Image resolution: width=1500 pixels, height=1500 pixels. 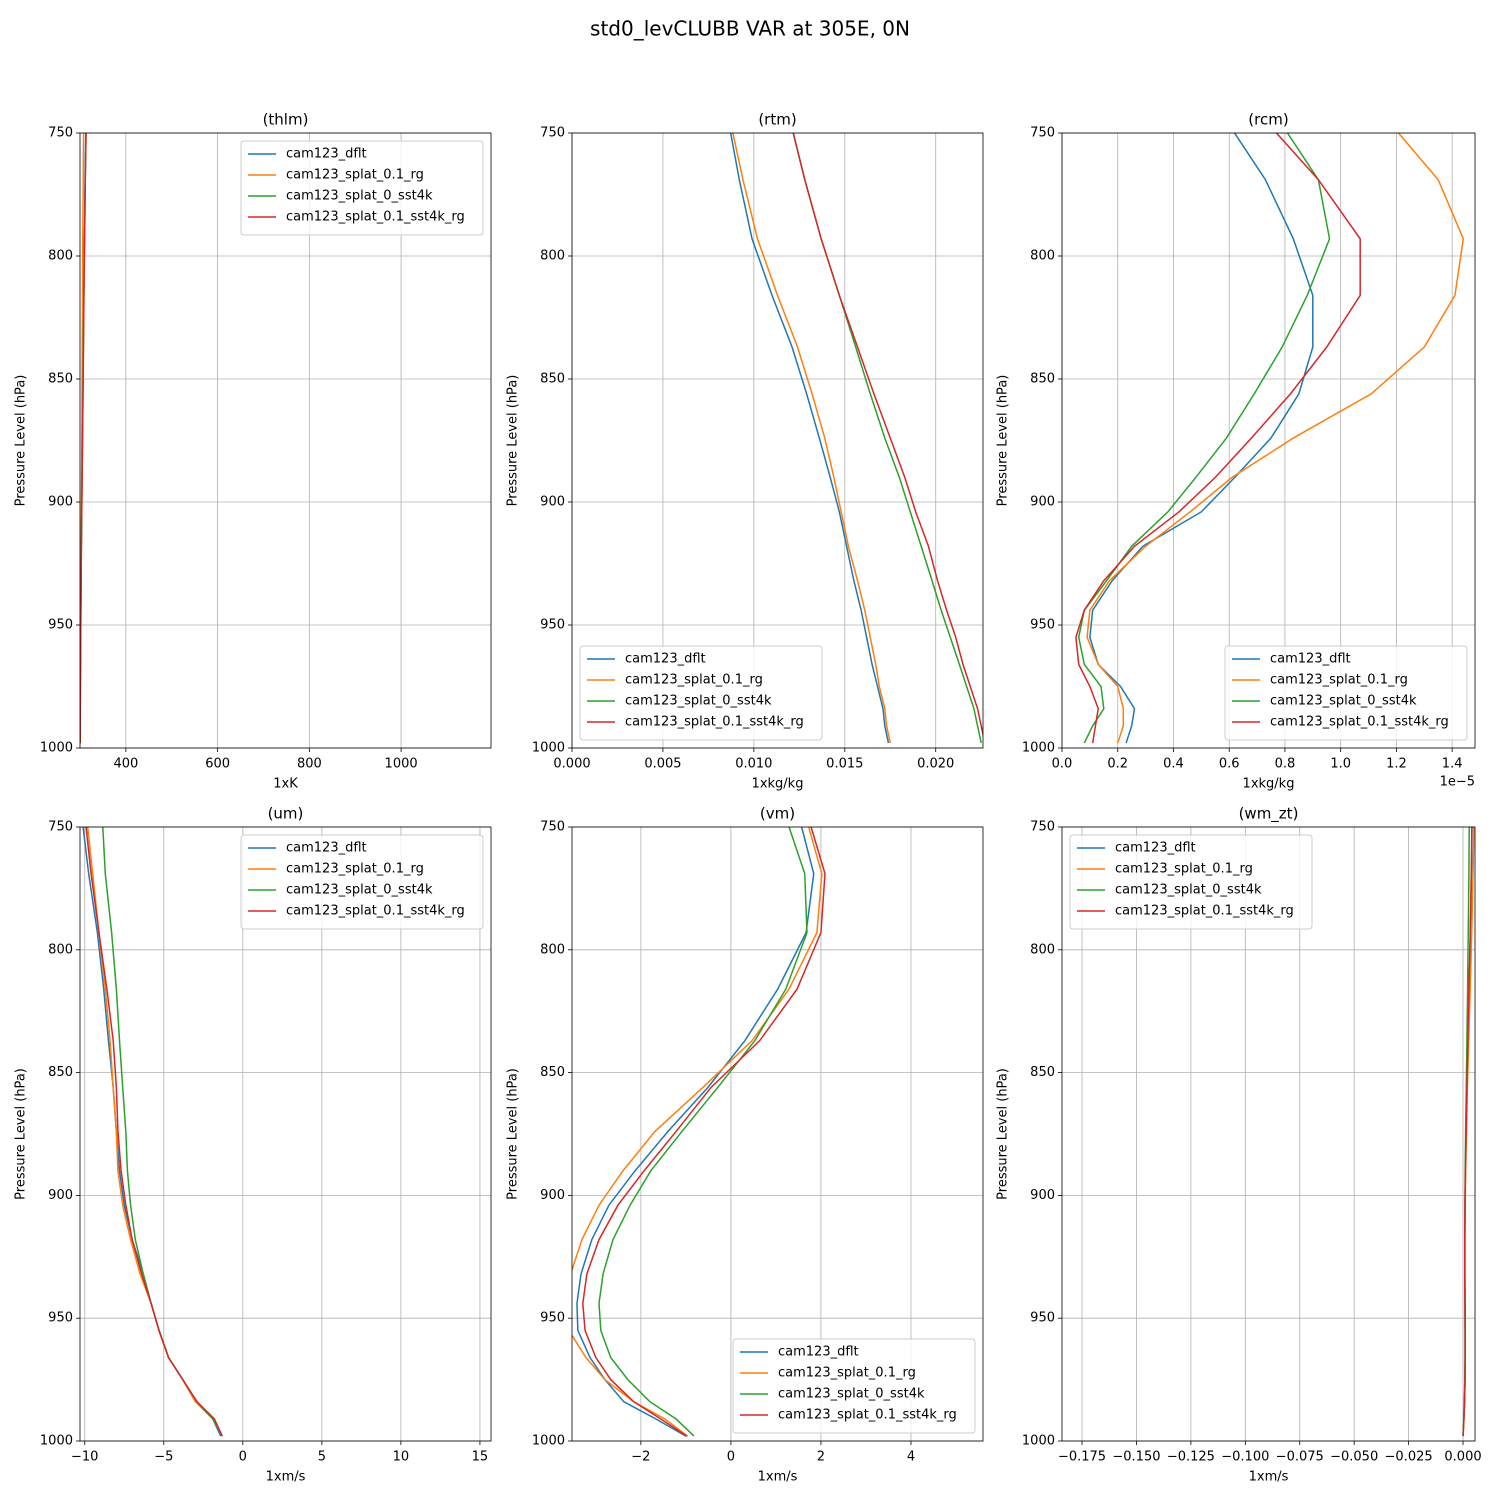 I want to click on subplot-title: (rtm), so click(x=777, y=120).